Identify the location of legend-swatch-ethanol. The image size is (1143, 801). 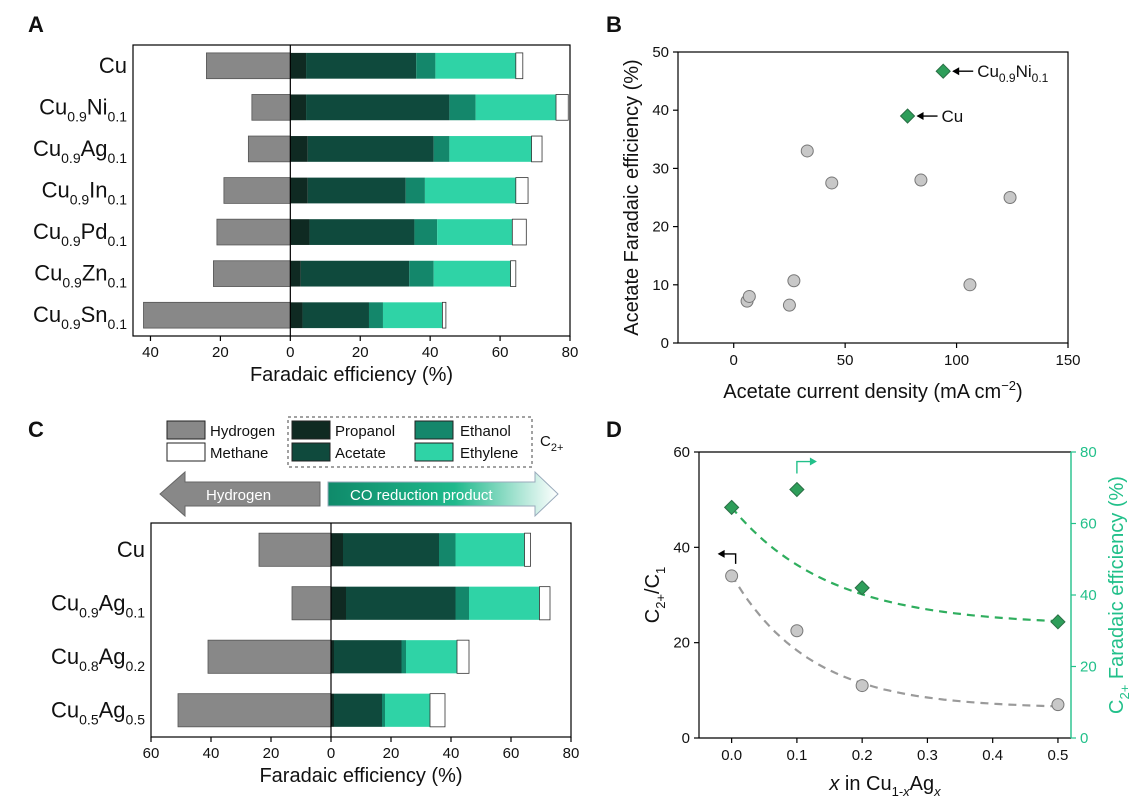
(434, 430).